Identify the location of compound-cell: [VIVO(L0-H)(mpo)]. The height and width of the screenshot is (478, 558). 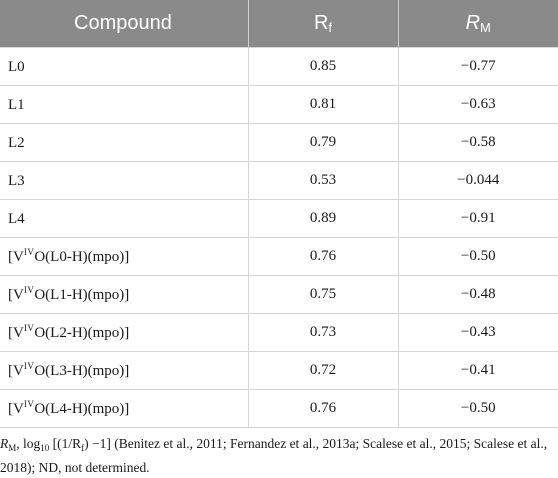
(124, 256).